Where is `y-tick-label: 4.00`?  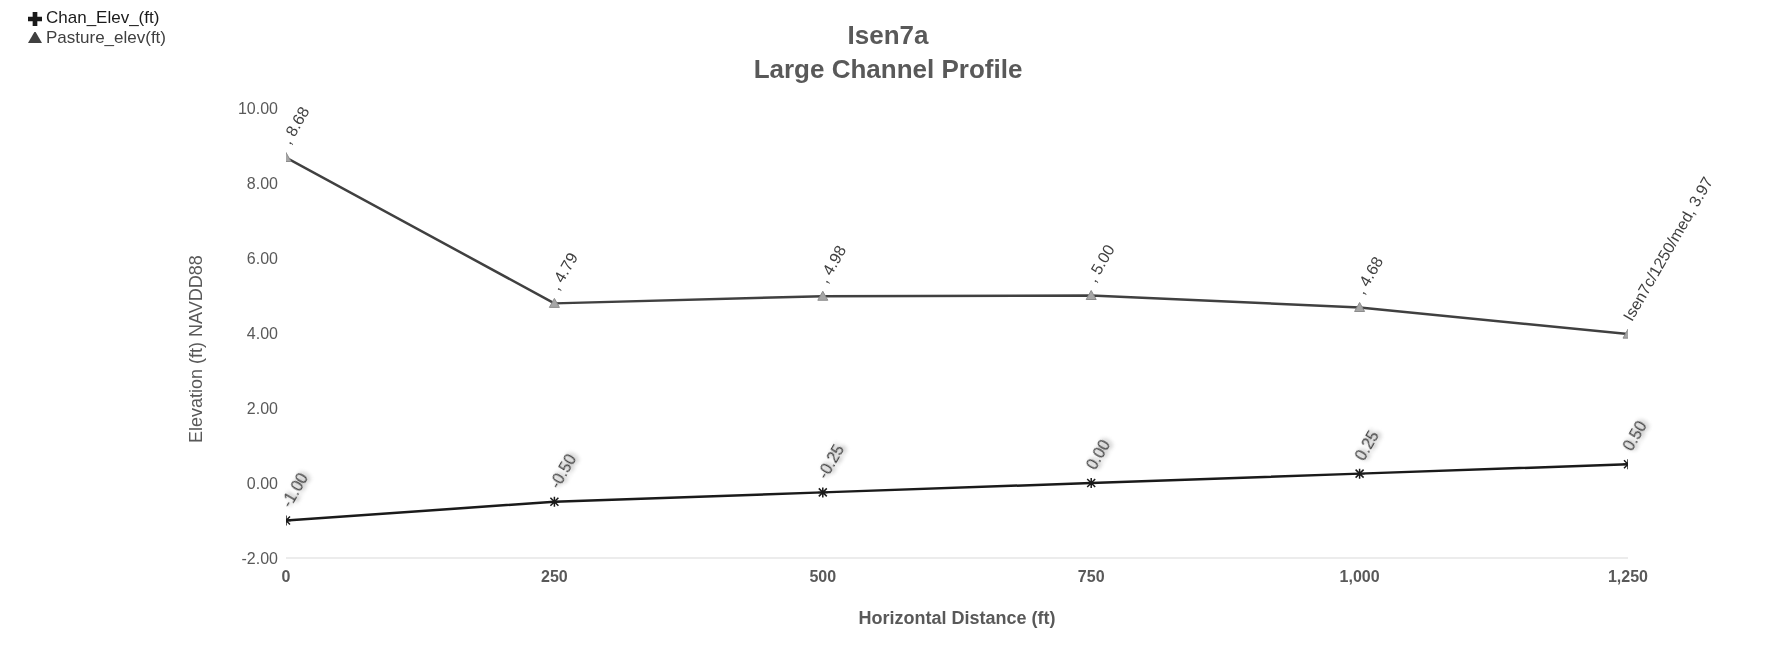
y-tick-label: 4.00 is located at coordinates (262, 333).